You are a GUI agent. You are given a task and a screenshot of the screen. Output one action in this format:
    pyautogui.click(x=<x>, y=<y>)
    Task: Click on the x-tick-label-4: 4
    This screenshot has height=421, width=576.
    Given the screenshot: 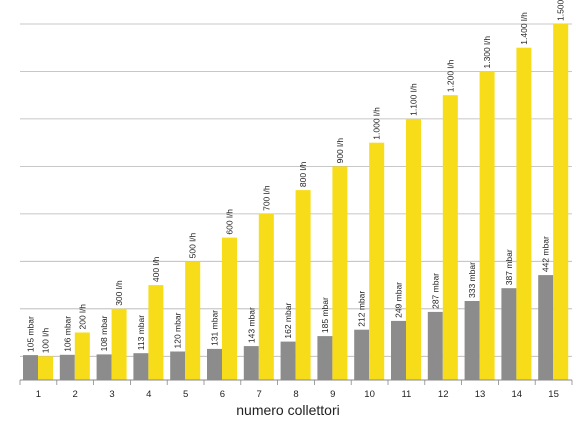 What is the action you would take?
    pyautogui.click(x=148, y=394)
    